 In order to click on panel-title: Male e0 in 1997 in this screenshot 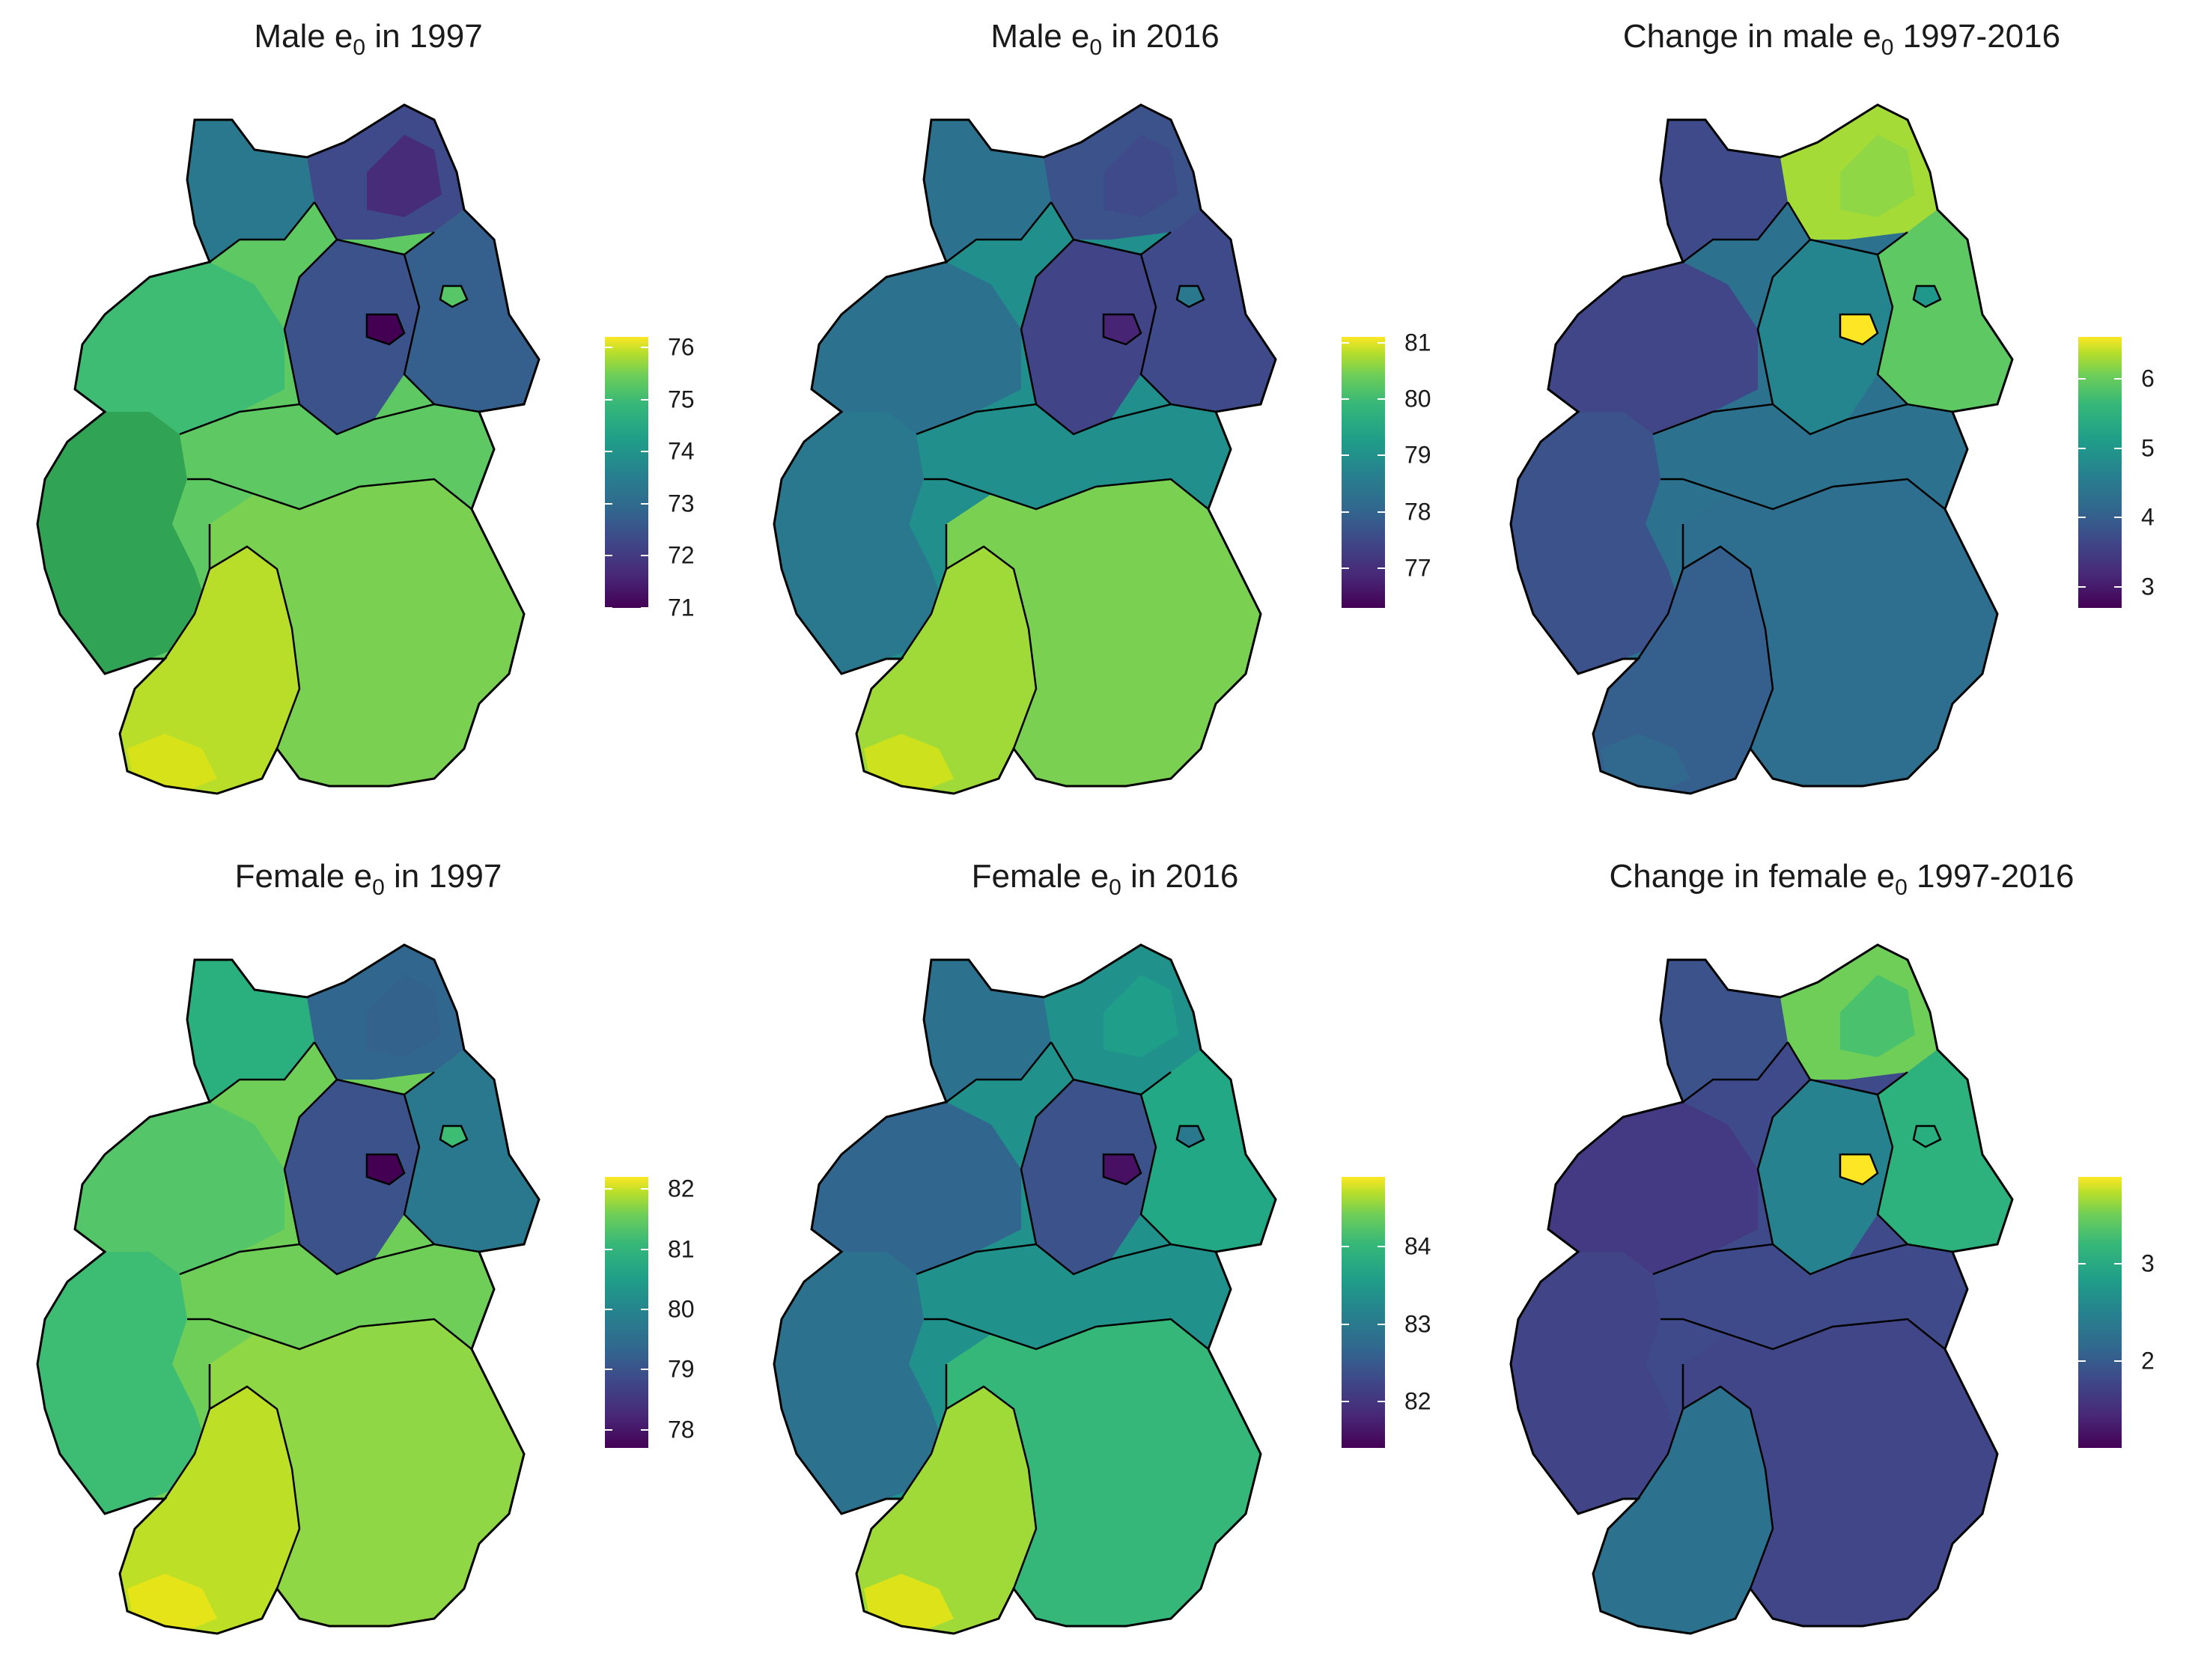, I will do `click(368, 38)`.